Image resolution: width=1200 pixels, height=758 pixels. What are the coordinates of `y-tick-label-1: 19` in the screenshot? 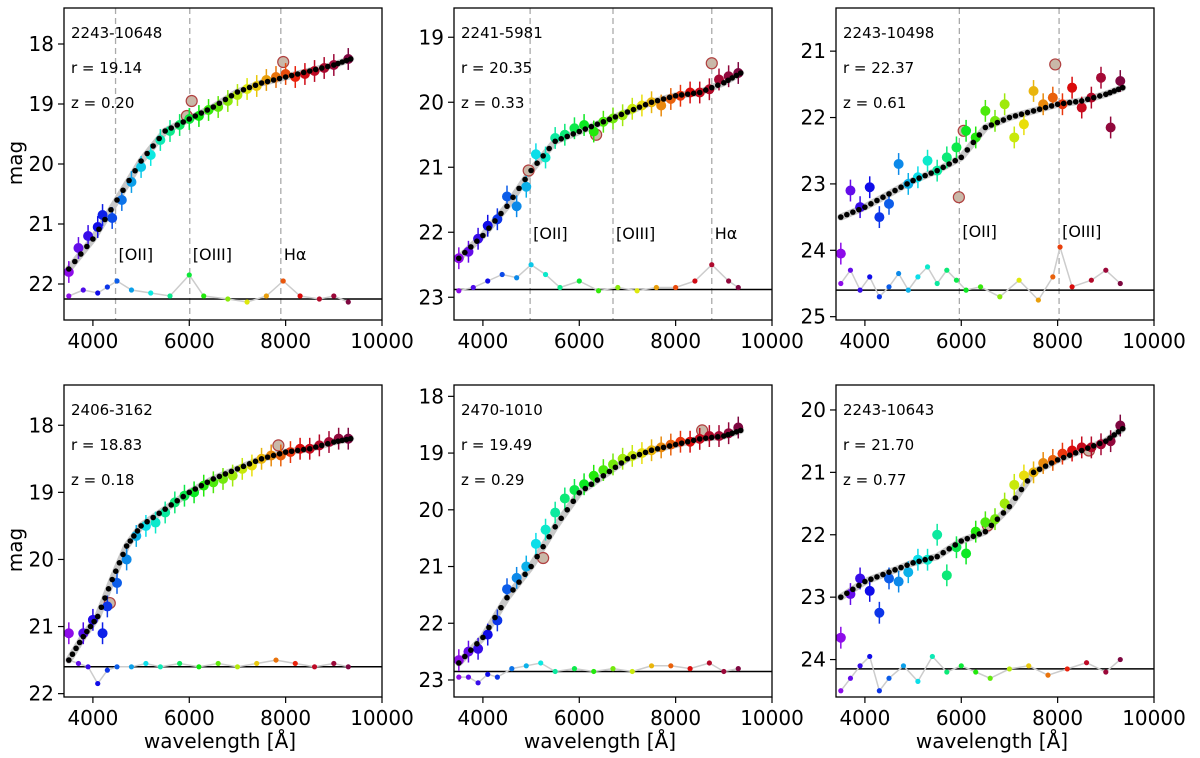 It's located at (41, 104).